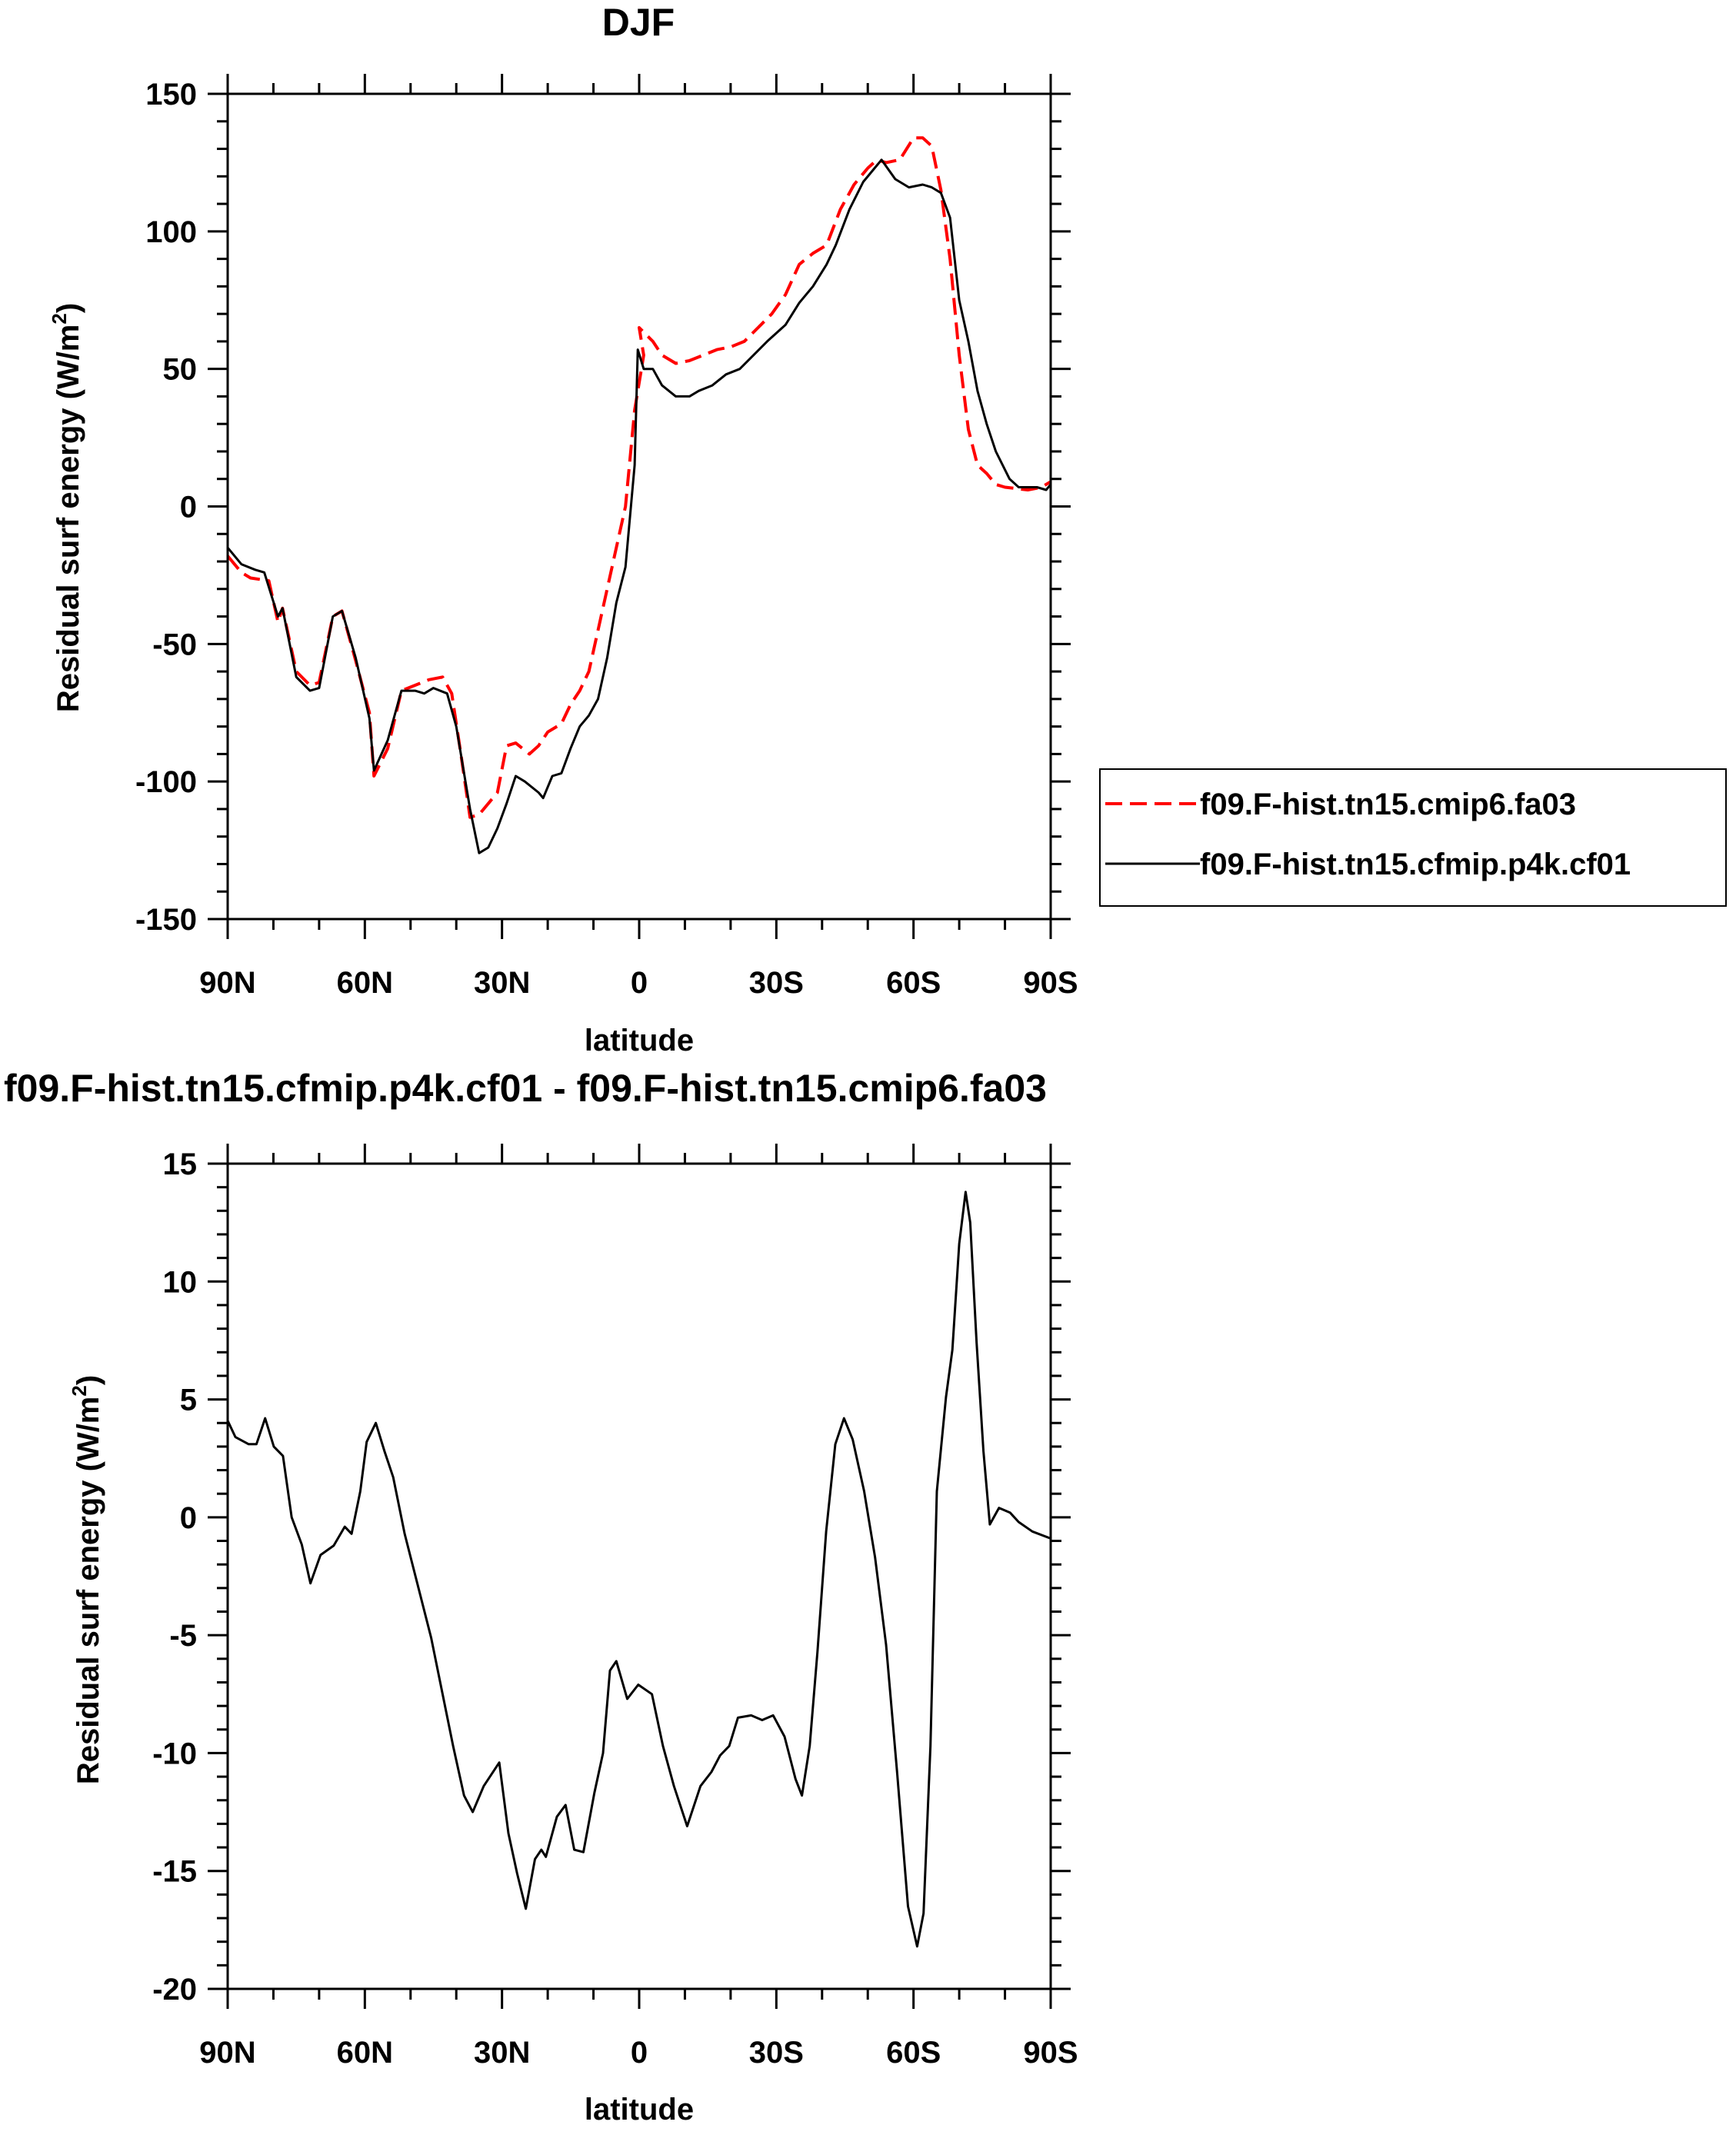 The width and height of the screenshot is (1736, 2135). What do you see at coordinates (1388, 804) in the screenshot?
I see `legend-label-cmip6: f09.F-hist.tn15.cmip6.fa03` at bounding box center [1388, 804].